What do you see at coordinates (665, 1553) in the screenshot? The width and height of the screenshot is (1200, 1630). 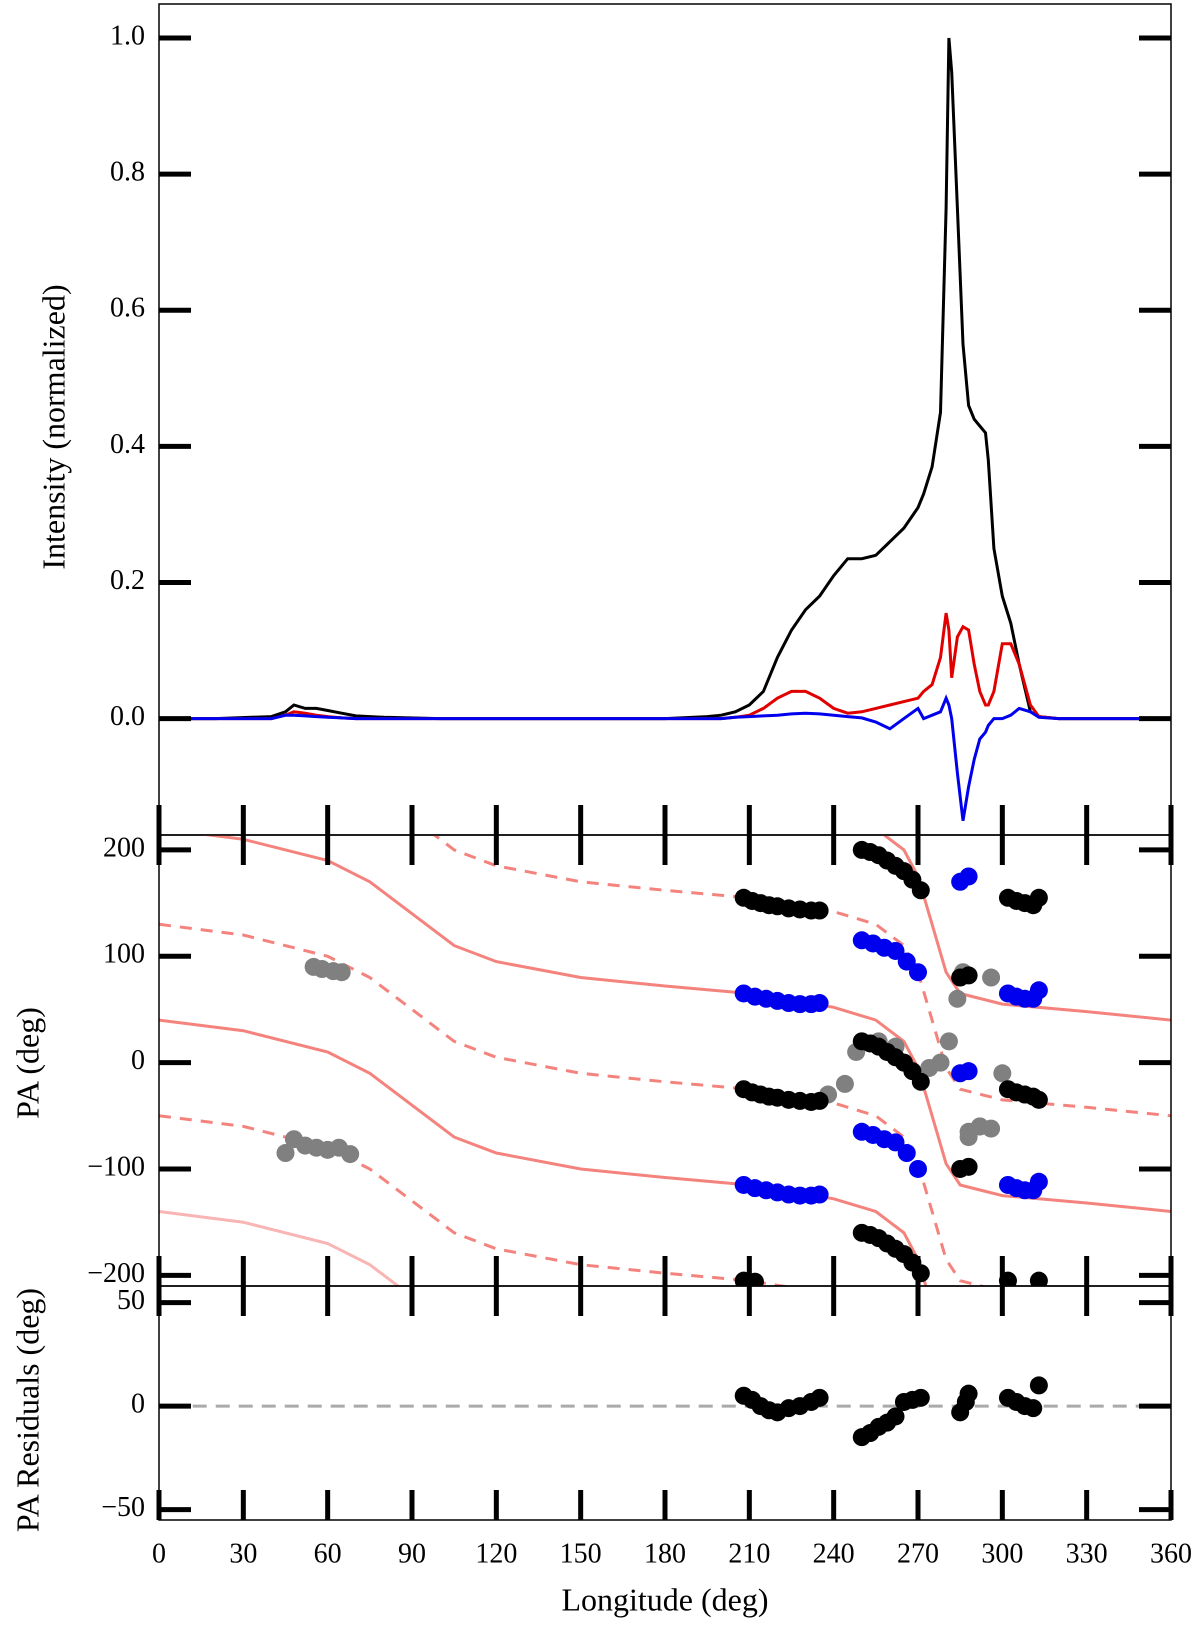 I see `x-tick-label: 180` at bounding box center [665, 1553].